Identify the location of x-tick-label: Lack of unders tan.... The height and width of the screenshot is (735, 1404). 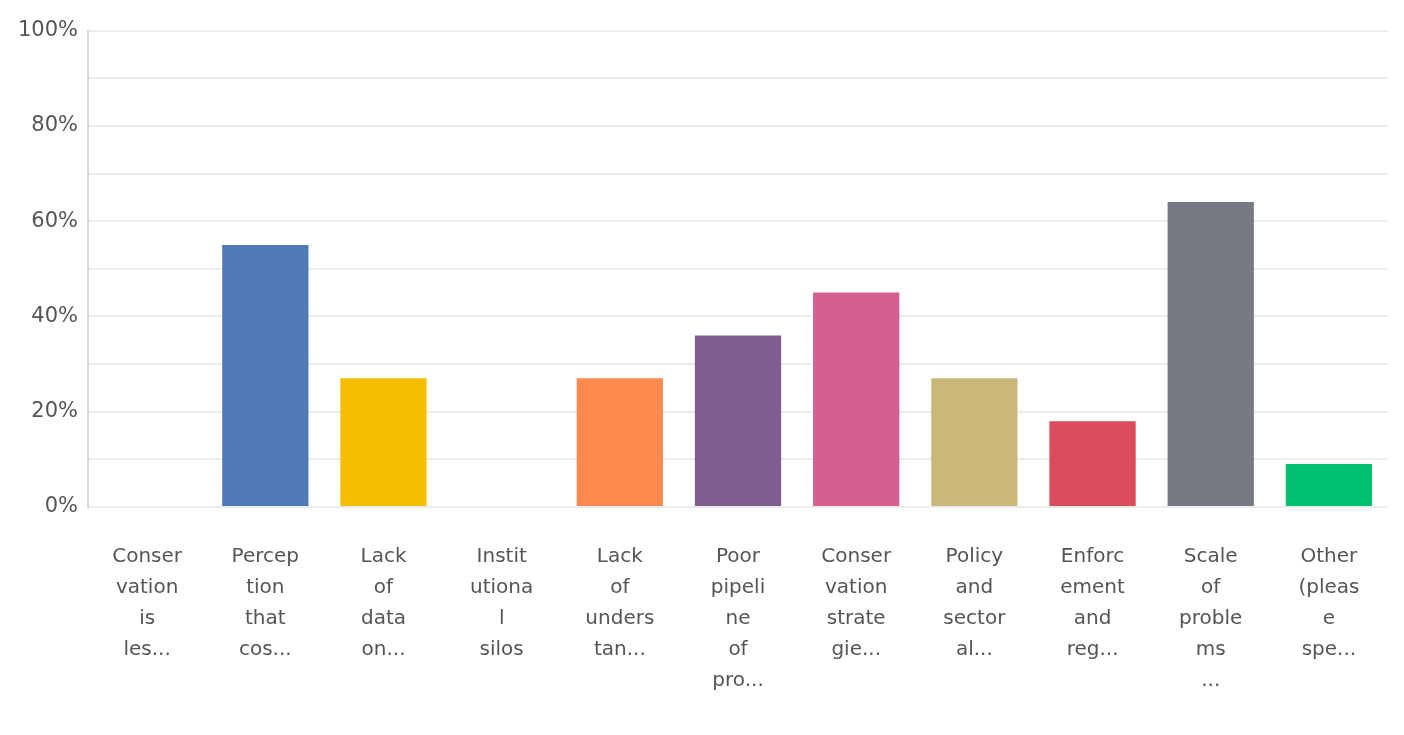
(620, 601).